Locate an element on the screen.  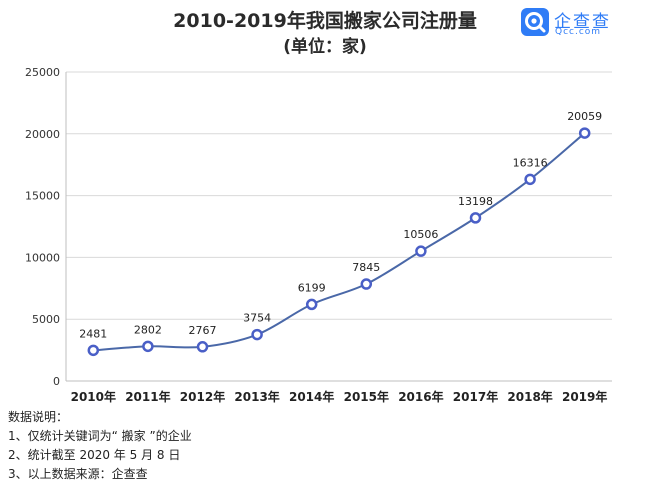
data-label: 7845 is located at coordinates (366, 267).